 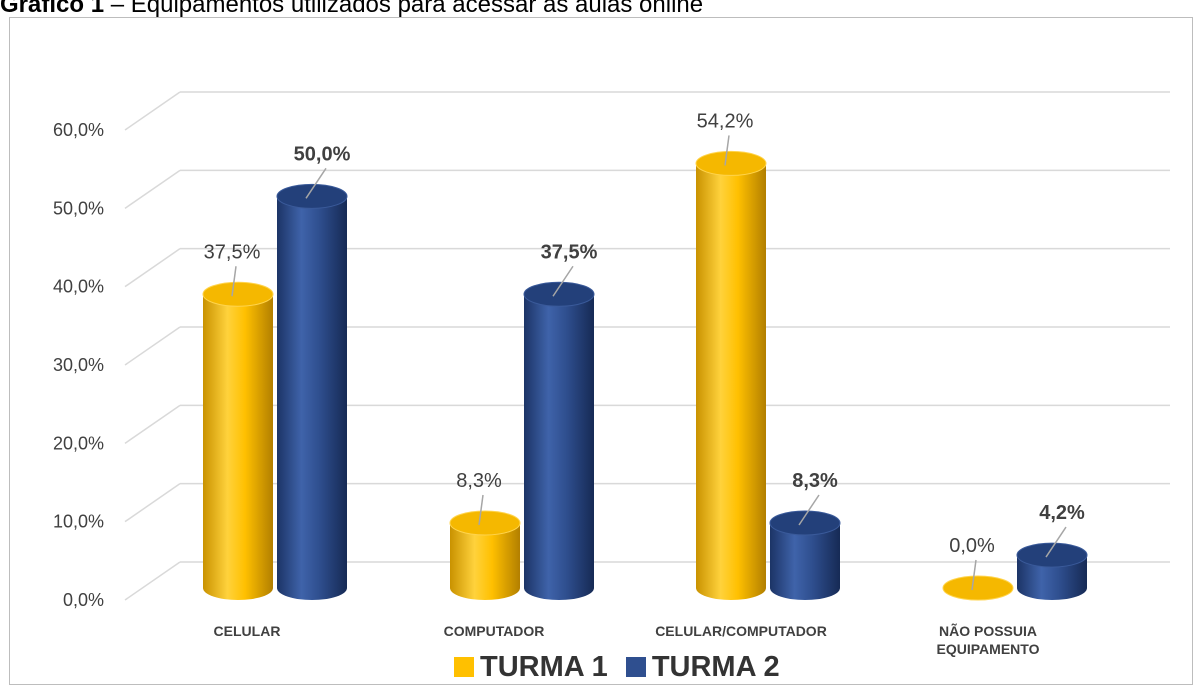 I want to click on caption-label: Gráfico 1, so click(x=52, y=9).